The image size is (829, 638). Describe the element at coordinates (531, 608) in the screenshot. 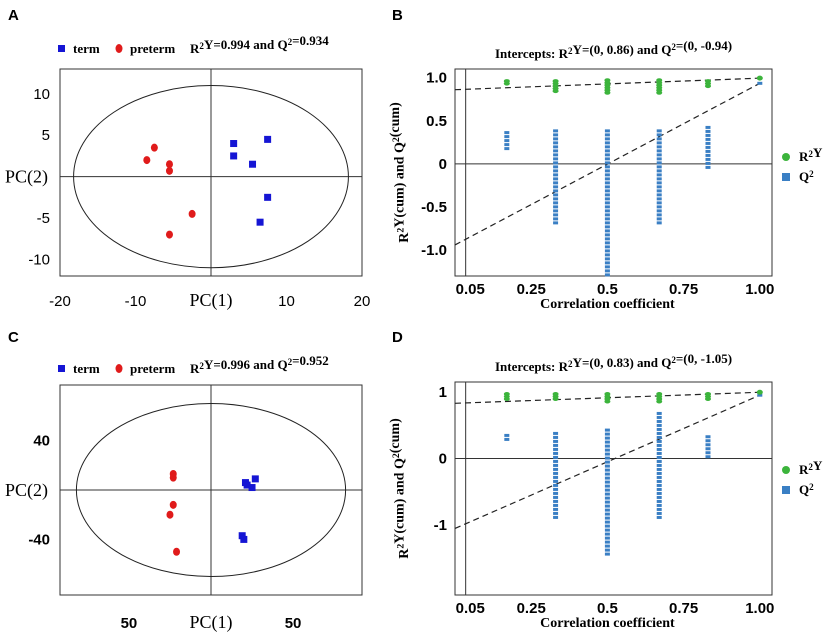

I see `panel-d-x-tick-label: 0.25` at that location.